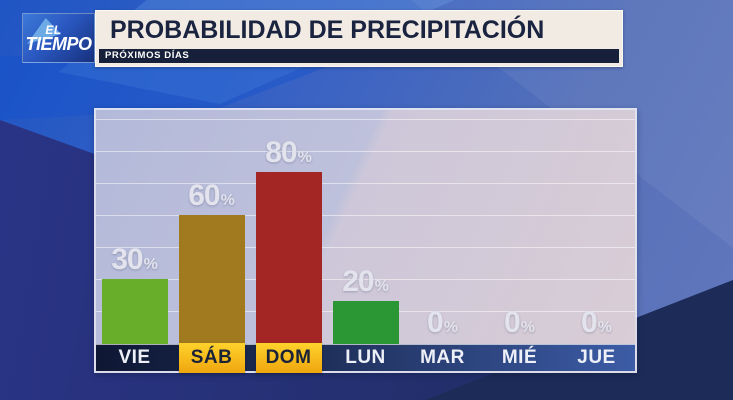  I want to click on axis-column-sab: SÁB, so click(211, 358).